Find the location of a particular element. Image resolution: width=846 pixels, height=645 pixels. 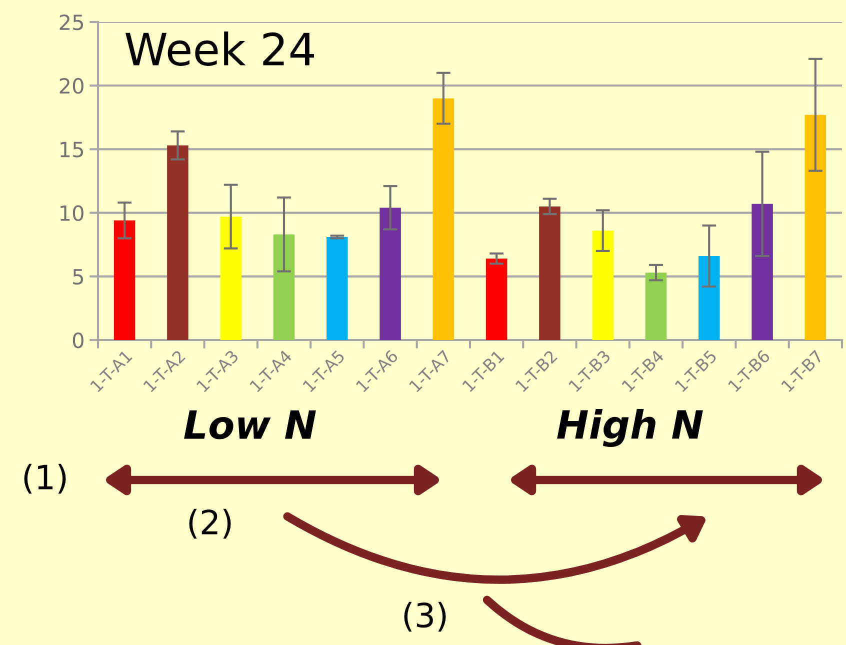

y-tick-label: 10 is located at coordinates (72, 213).